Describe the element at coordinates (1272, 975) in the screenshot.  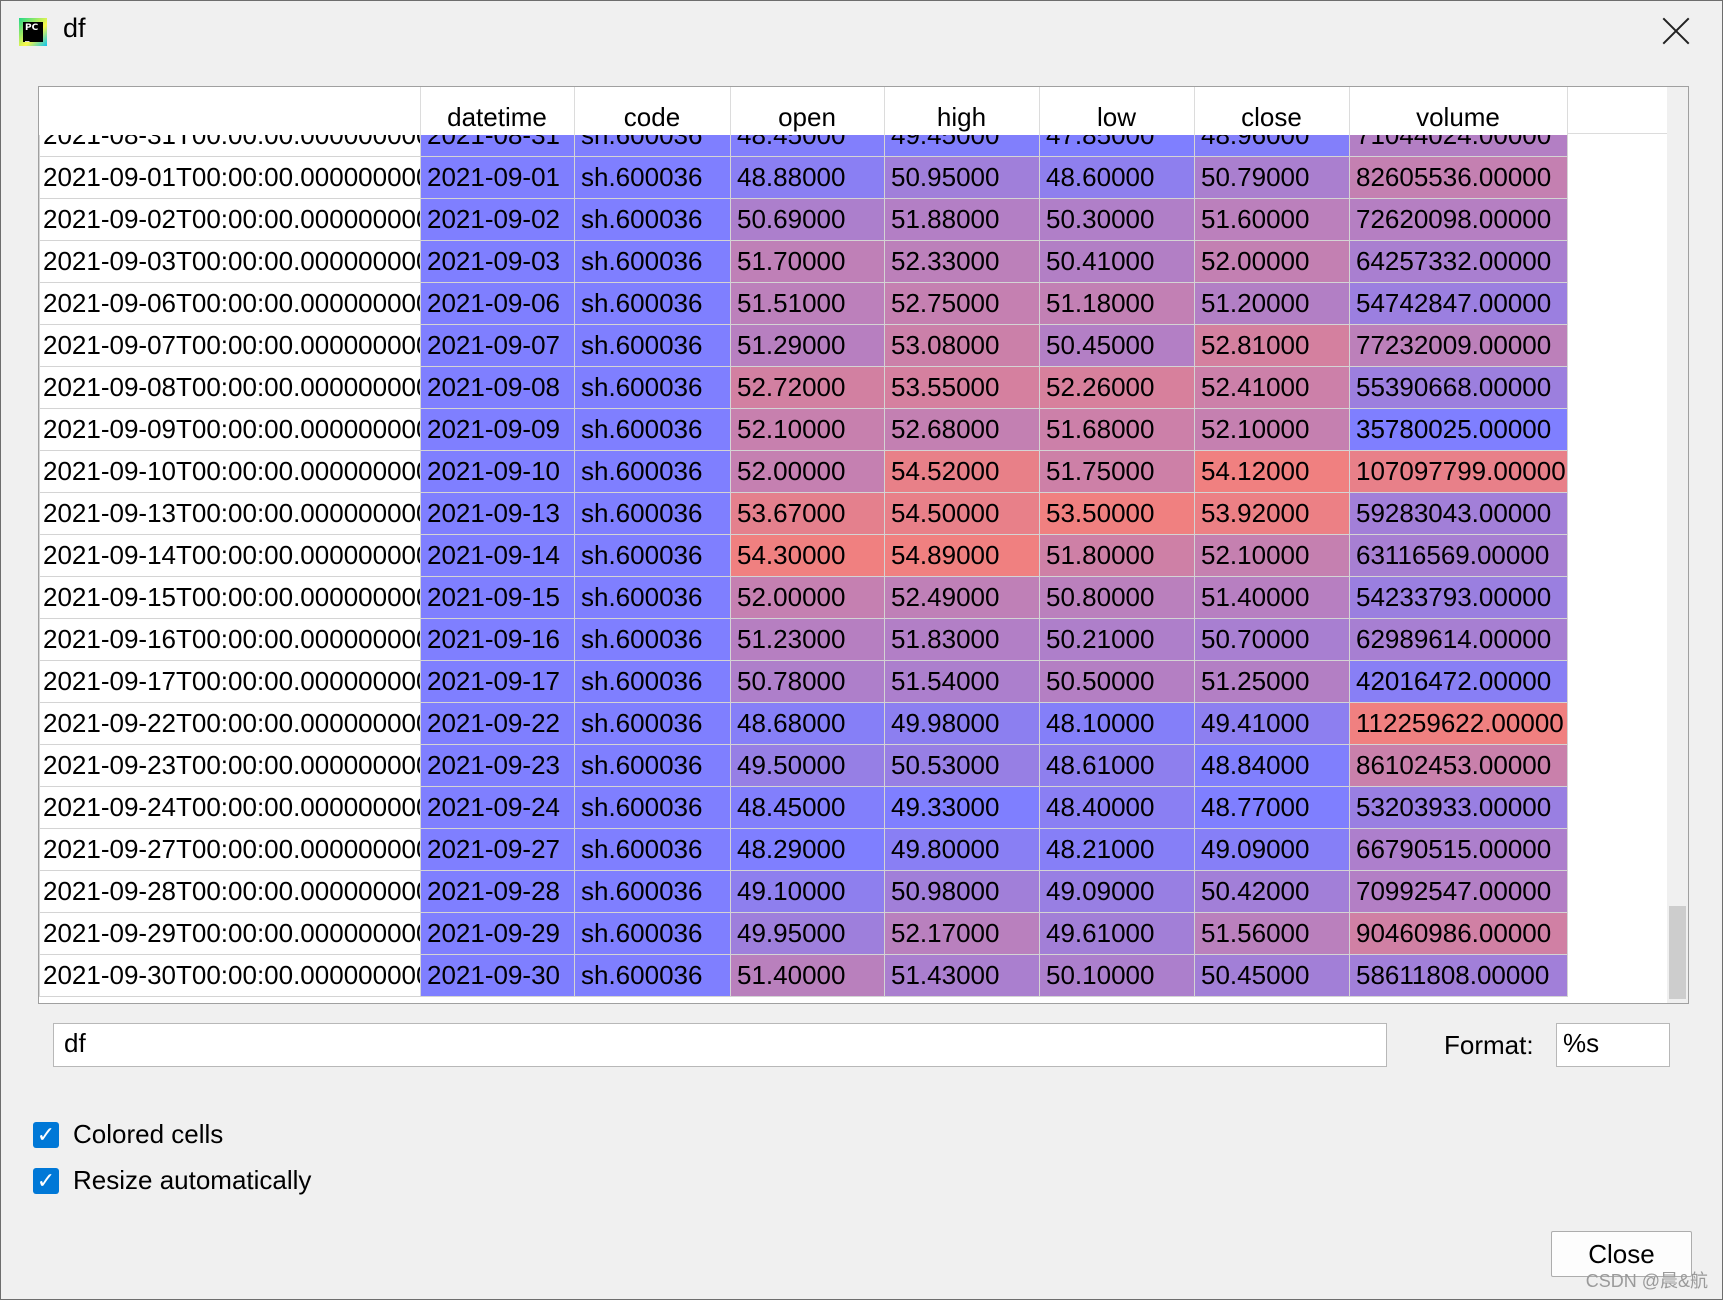
I see `table-cell-close: 50.45000` at that location.